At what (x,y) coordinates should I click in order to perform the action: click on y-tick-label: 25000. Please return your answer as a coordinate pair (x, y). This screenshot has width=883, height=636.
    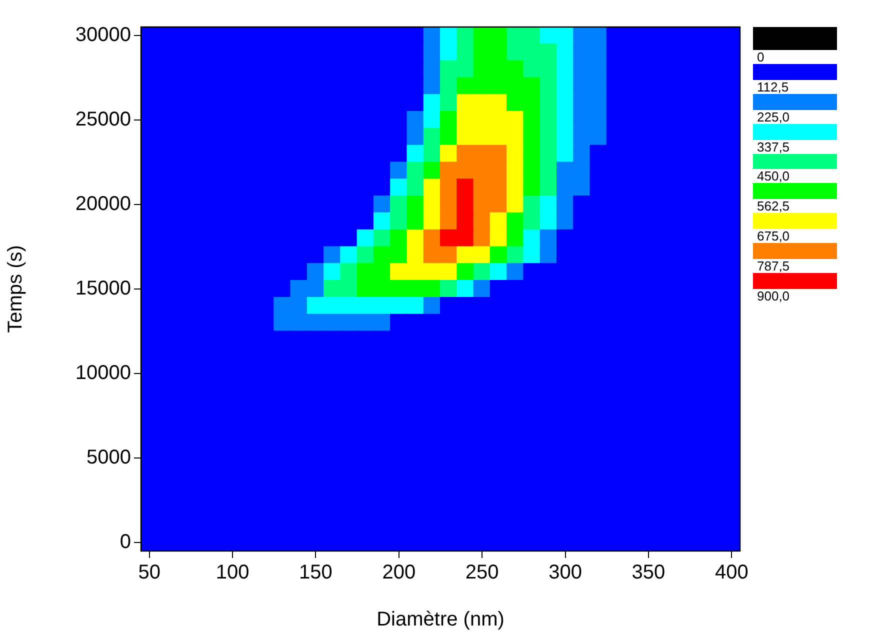
    Looking at the image, I should click on (103, 119).